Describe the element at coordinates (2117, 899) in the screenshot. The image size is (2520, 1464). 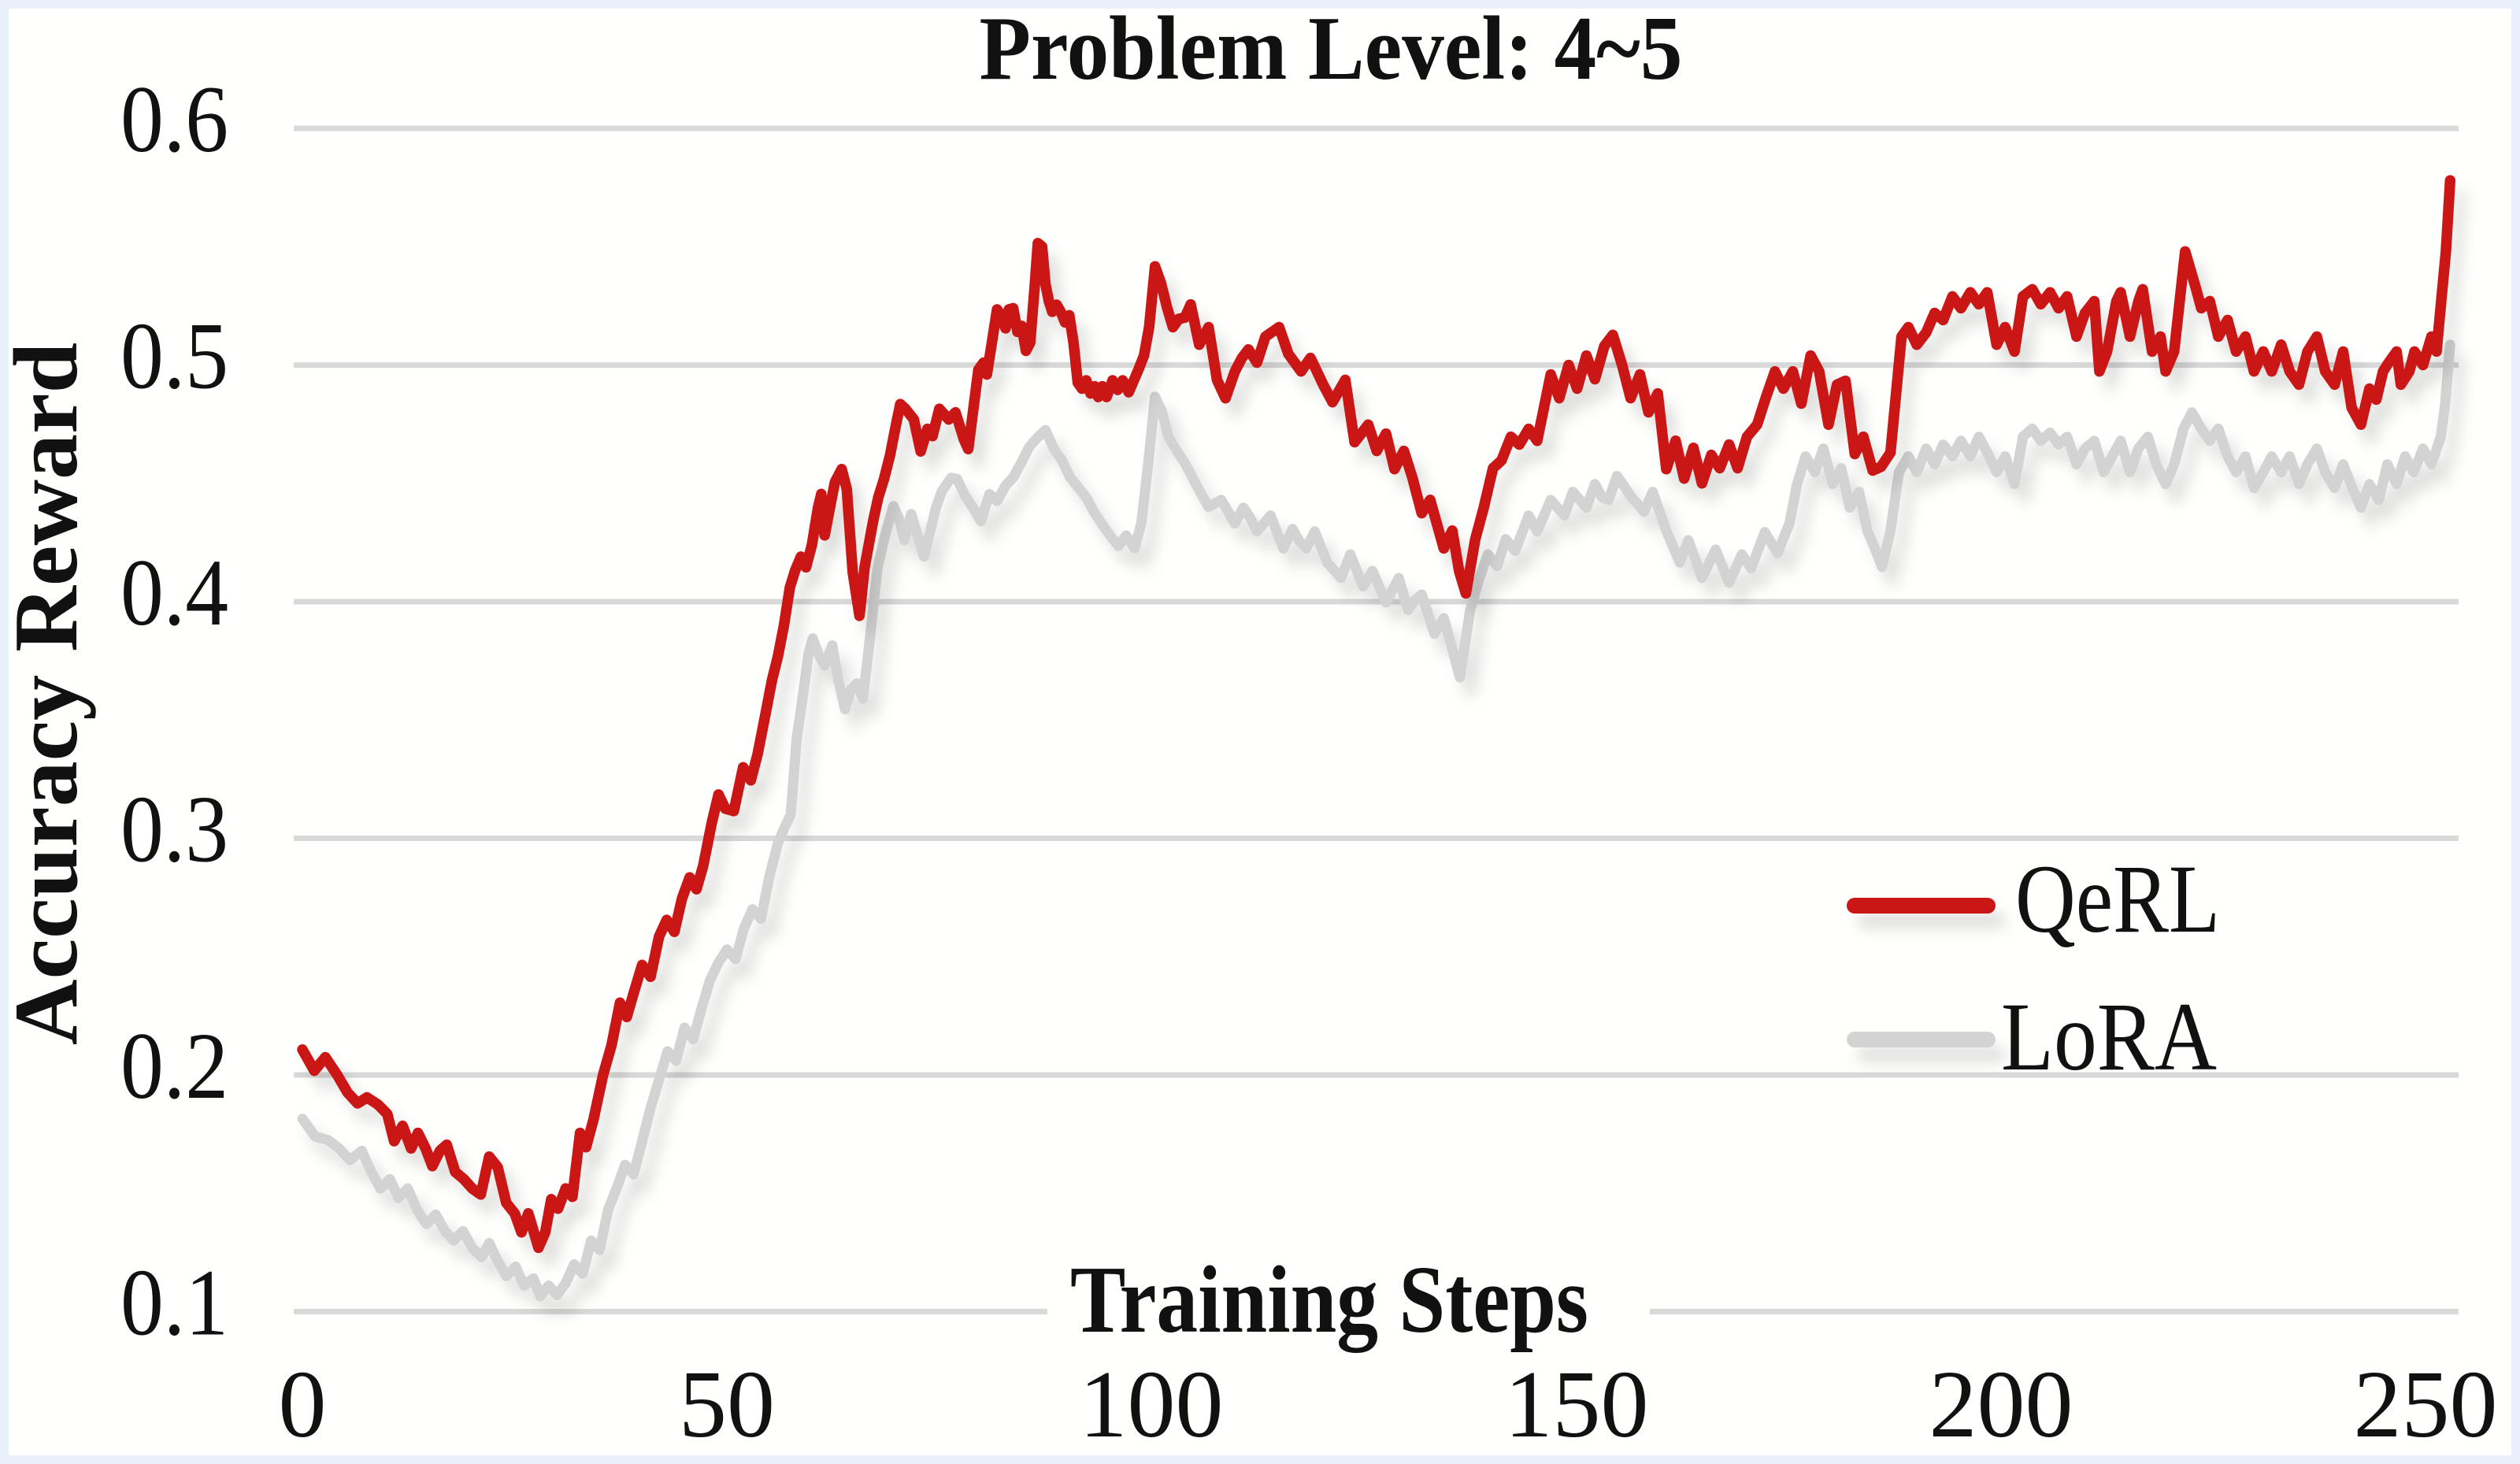
I see `svg-text: QeRL` at that location.